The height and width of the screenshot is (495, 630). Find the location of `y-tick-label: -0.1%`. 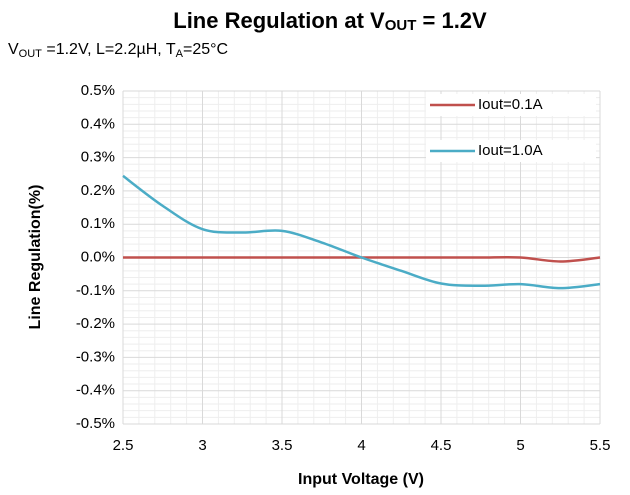

y-tick-label: -0.1% is located at coordinates (95, 290).